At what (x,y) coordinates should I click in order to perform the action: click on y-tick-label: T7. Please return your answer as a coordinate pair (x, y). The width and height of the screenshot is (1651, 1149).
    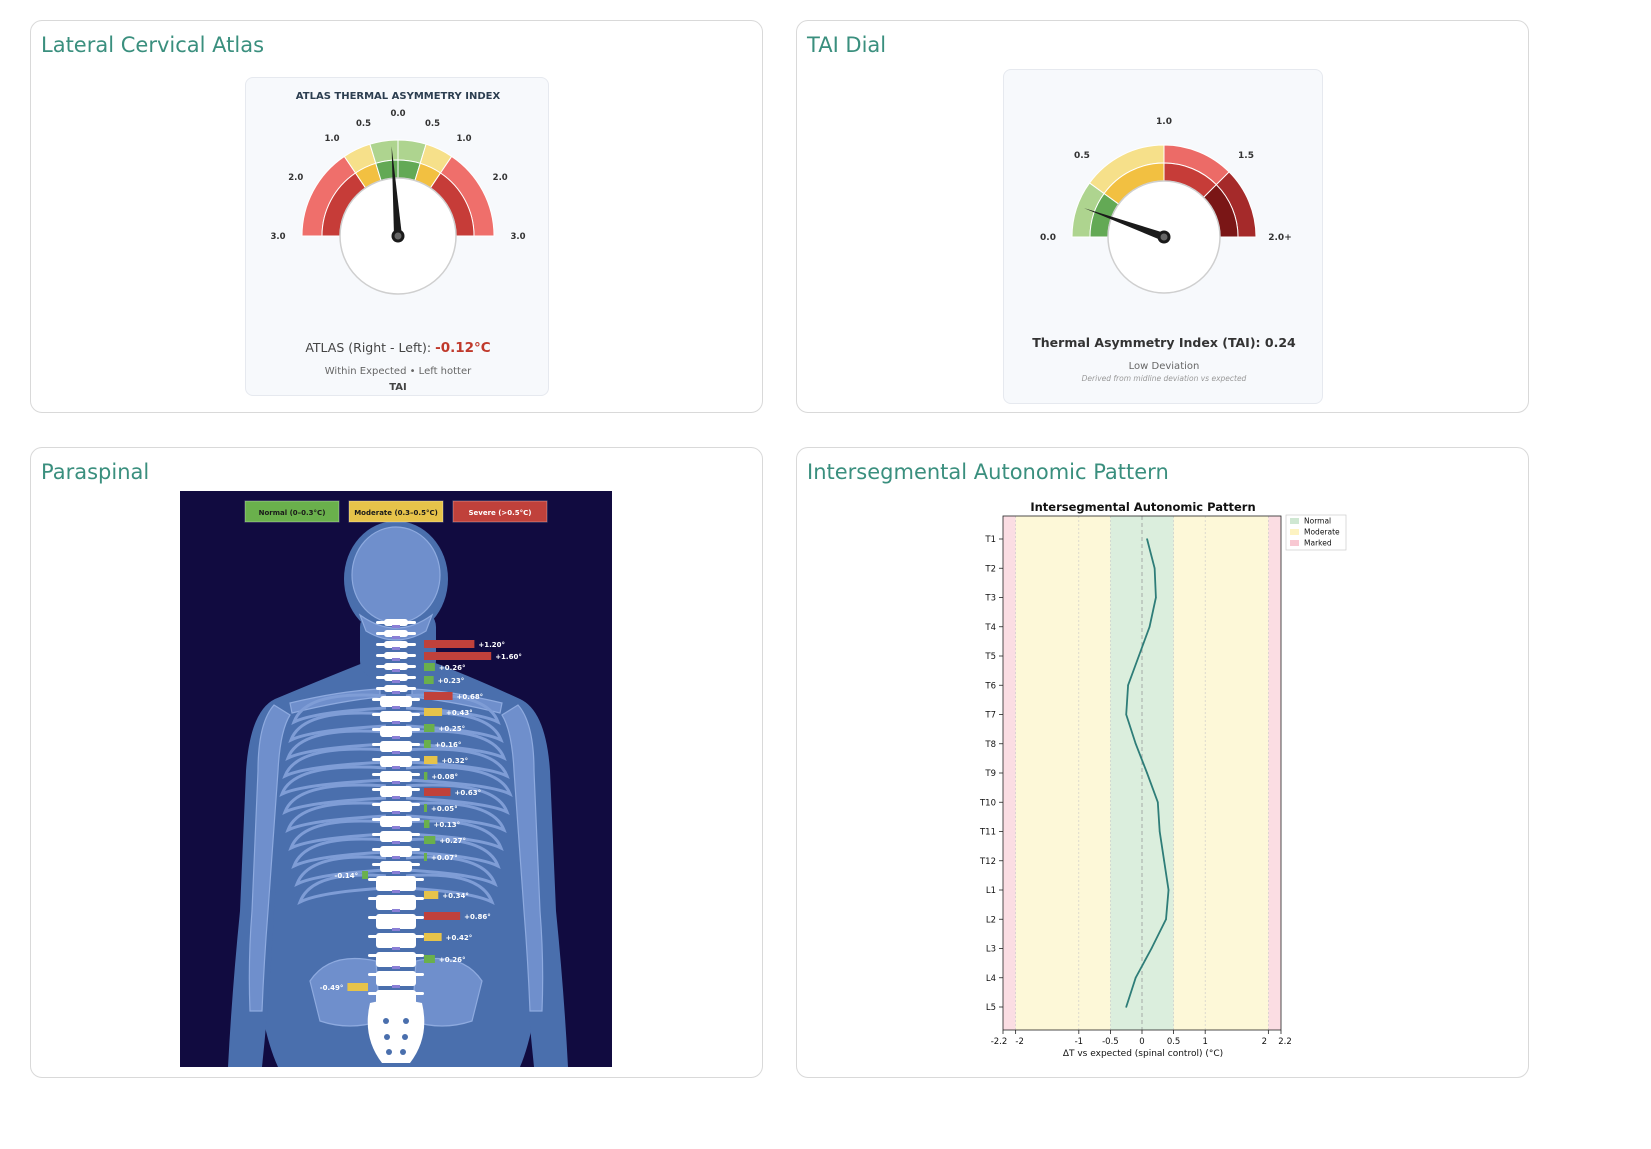
    Looking at the image, I should click on (990, 716).